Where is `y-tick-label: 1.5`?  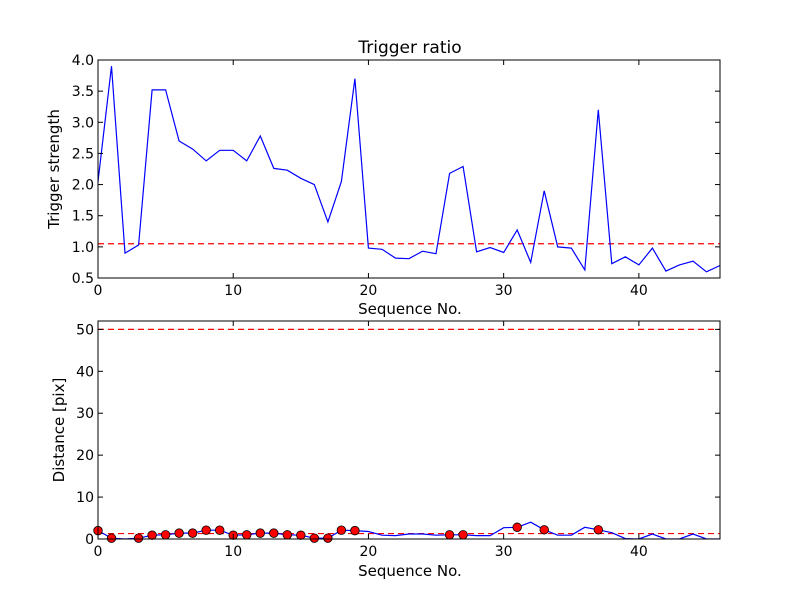 y-tick-label: 1.5 is located at coordinates (83, 217).